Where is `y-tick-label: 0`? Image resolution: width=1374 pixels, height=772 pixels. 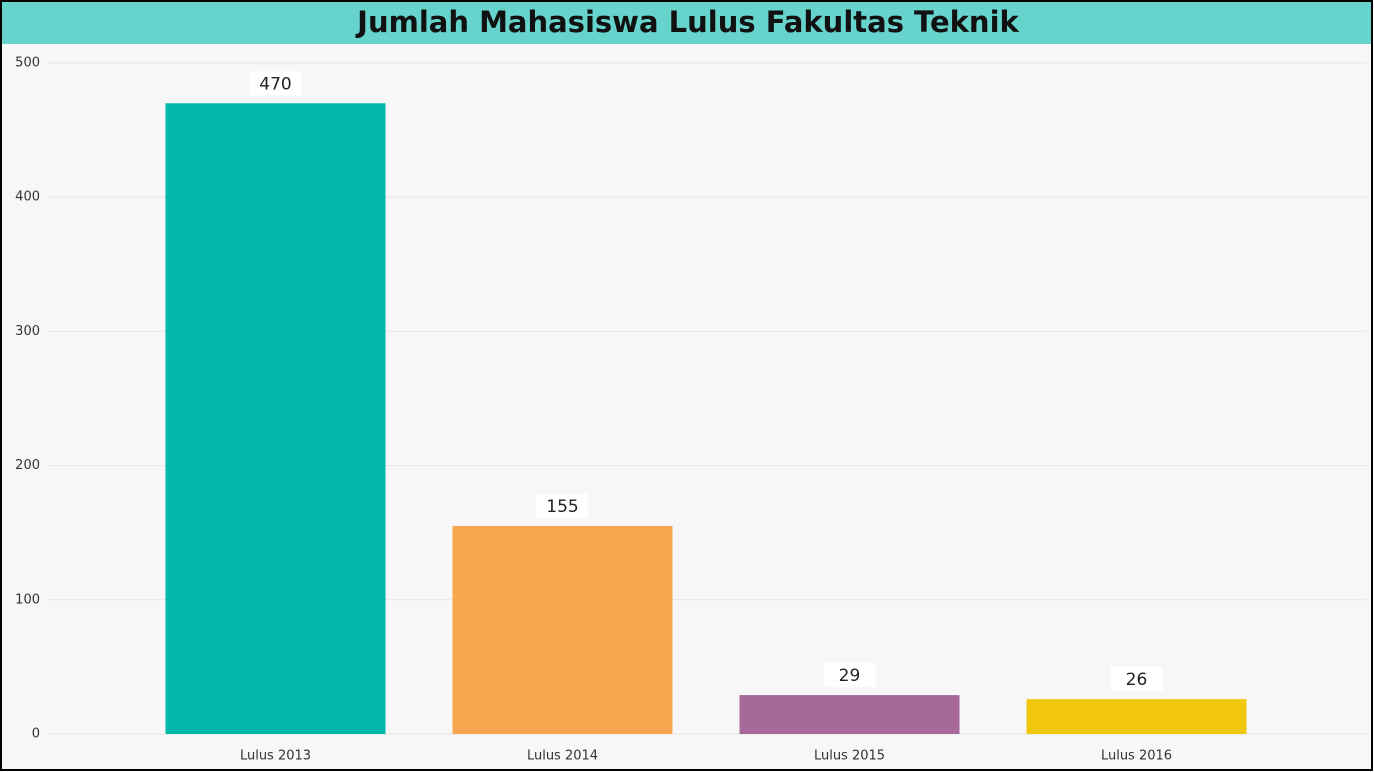 y-tick-label: 0 is located at coordinates (36, 734).